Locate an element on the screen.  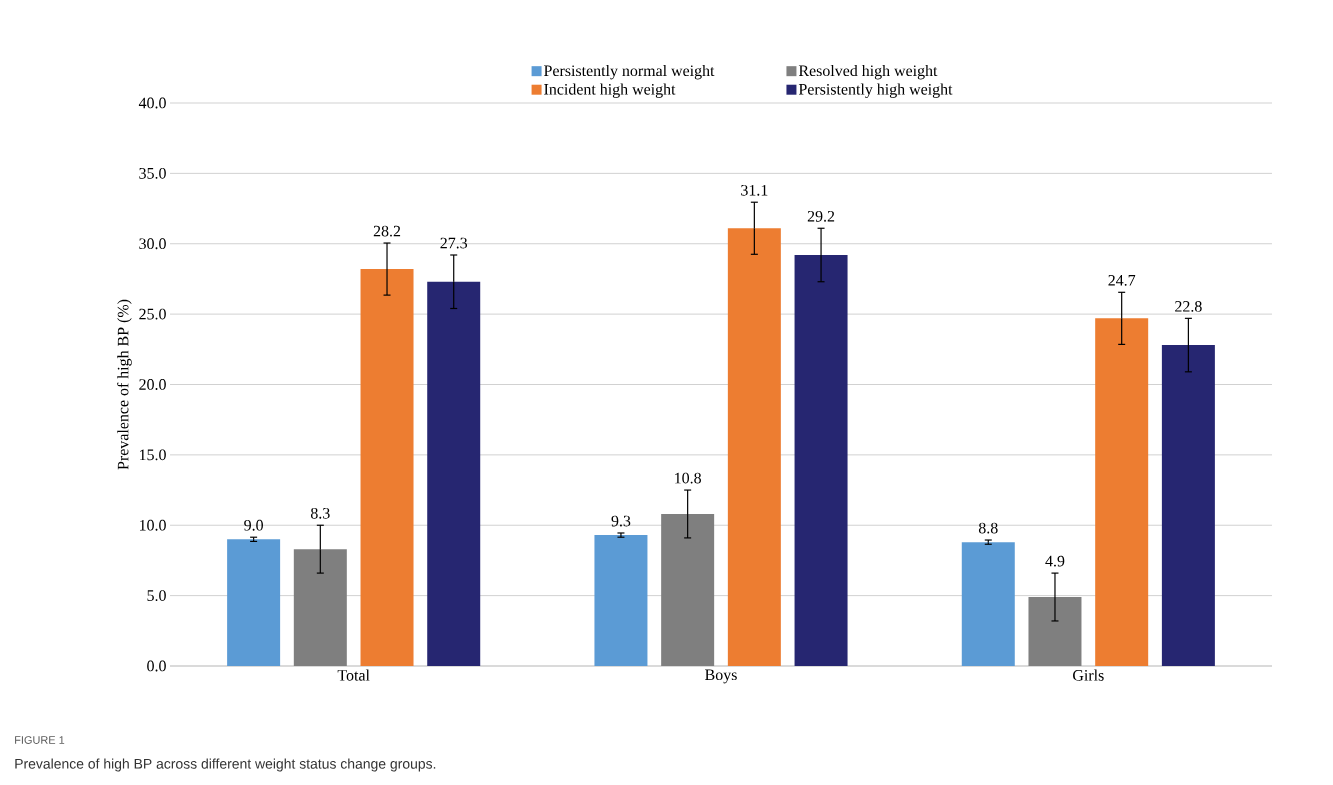
data-label: 24.7 is located at coordinates (1122, 280).